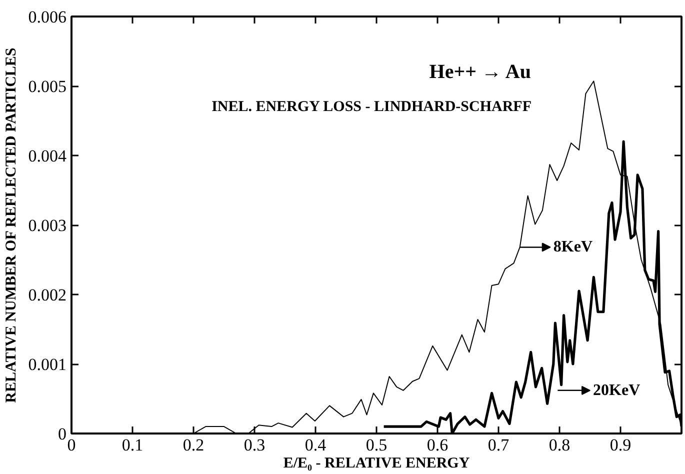  What do you see at coordinates (193, 445) in the screenshot?
I see `x-tick-label: 0.2` at bounding box center [193, 445].